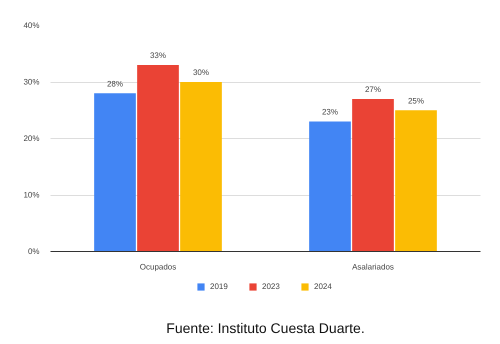  What do you see at coordinates (31, 25) in the screenshot?
I see `y-tick-label: 40%` at bounding box center [31, 25].